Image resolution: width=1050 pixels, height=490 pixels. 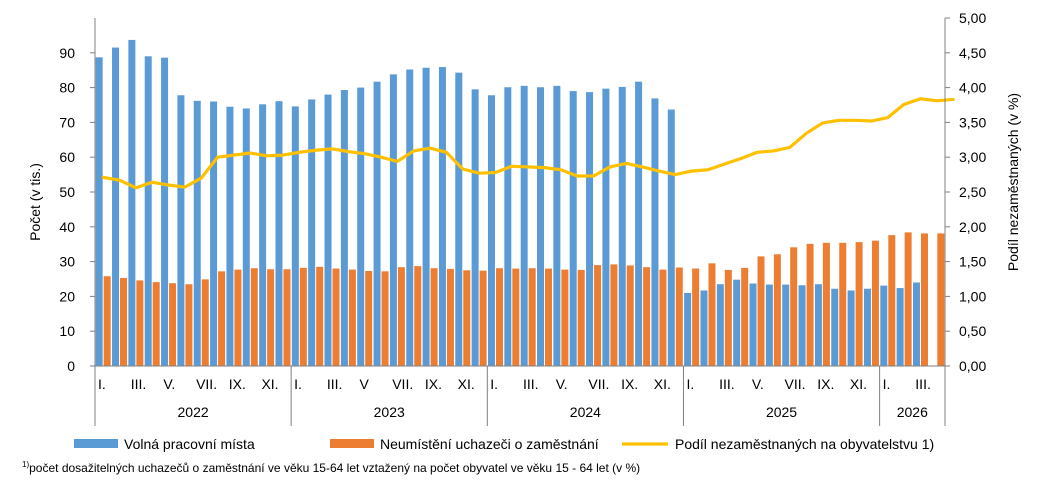 What do you see at coordinates (67, 192) in the screenshot?
I see `y-tick-label-left: 50` at bounding box center [67, 192].